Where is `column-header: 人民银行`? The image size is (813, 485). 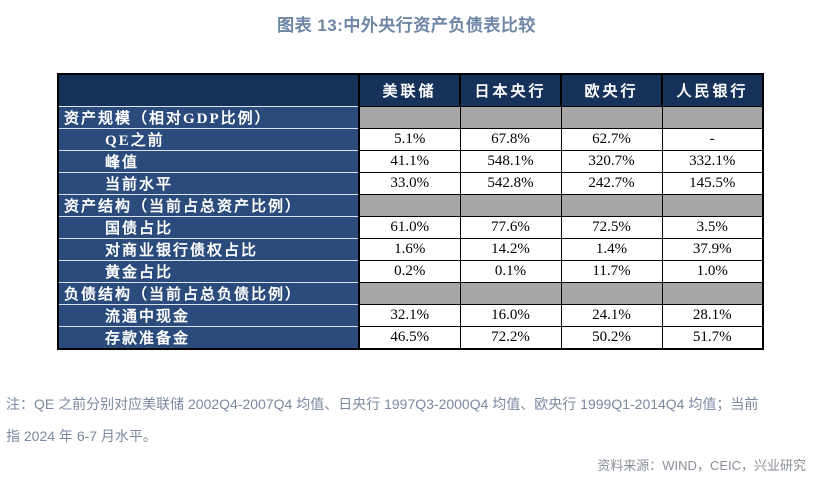
column-header: 人民银行 is located at coordinates (712, 90).